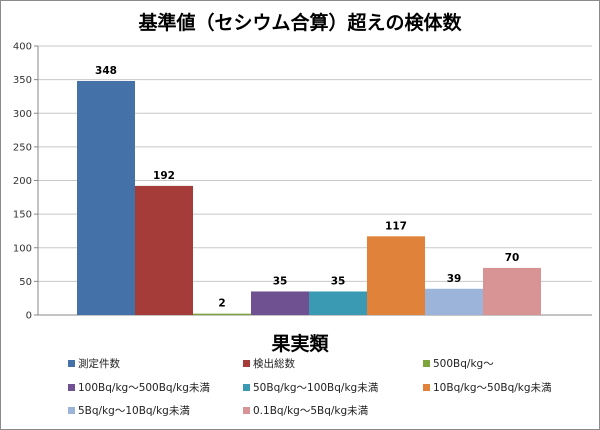 The width and height of the screenshot is (600, 430). I want to click on legend-label: 5Bq/kg～10Bq/kg未満, so click(134, 411).